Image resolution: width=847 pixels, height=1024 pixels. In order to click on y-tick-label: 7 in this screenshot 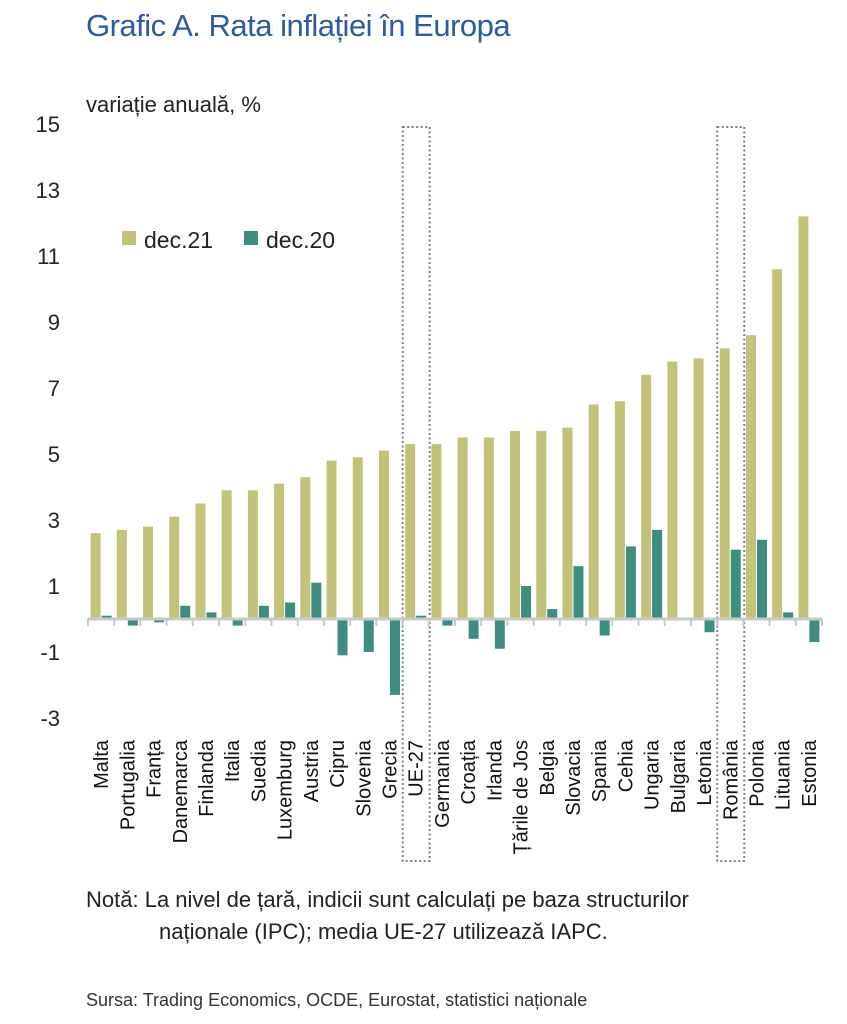, I will do `click(54, 388)`.